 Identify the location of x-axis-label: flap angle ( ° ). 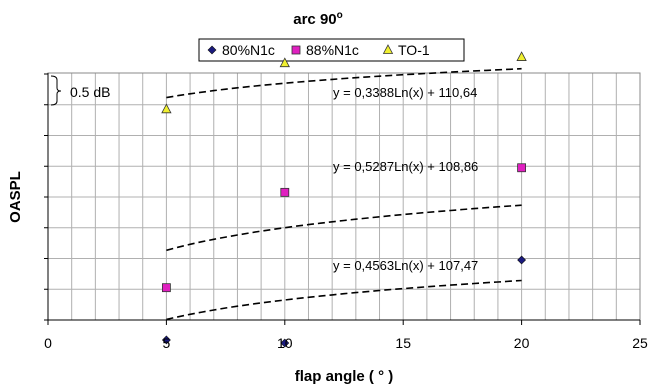
(344, 376).